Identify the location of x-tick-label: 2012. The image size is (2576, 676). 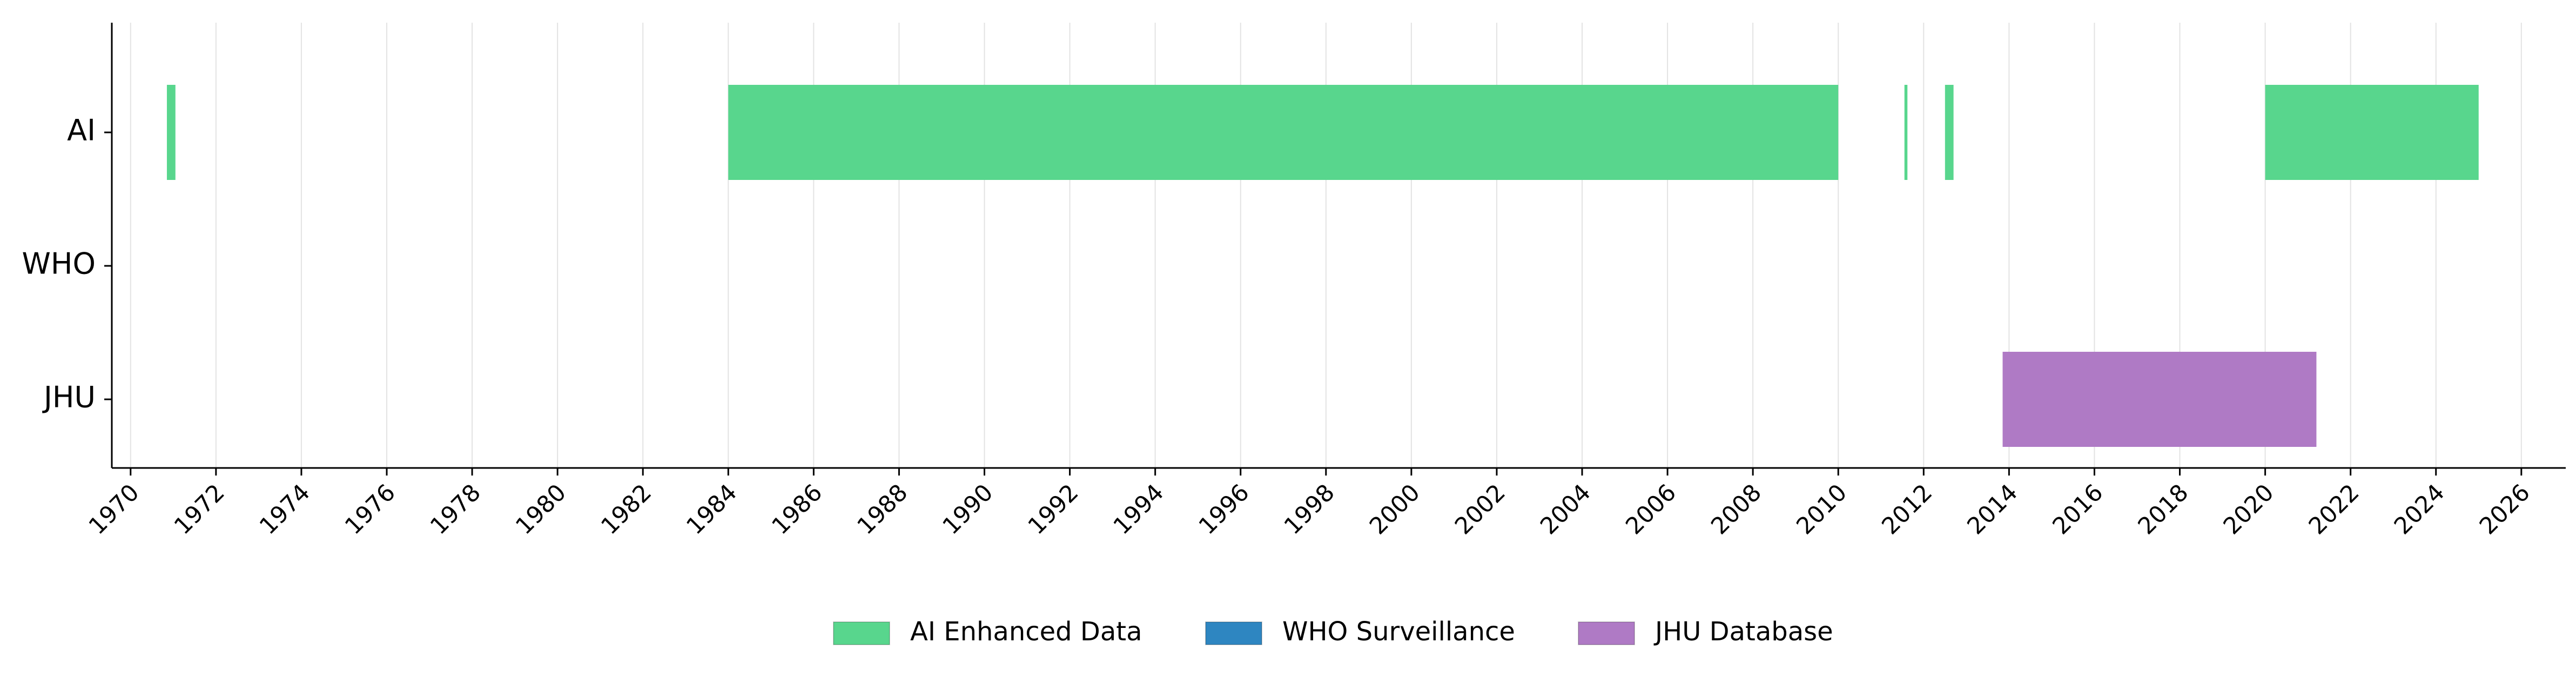
(1907, 510).